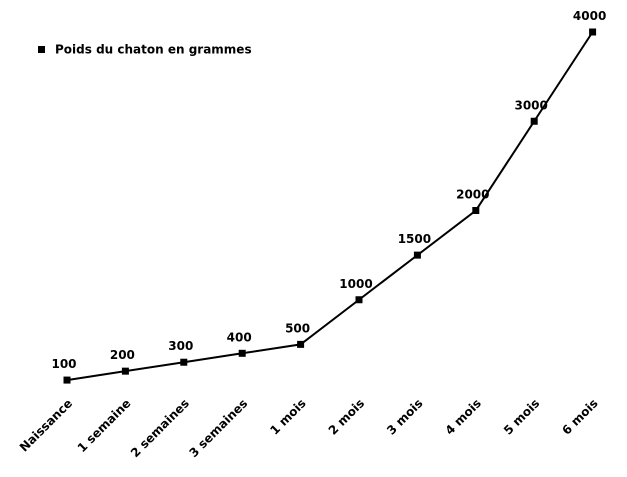 The width and height of the screenshot is (627, 477). I want to click on legend-marker, so click(41, 49).